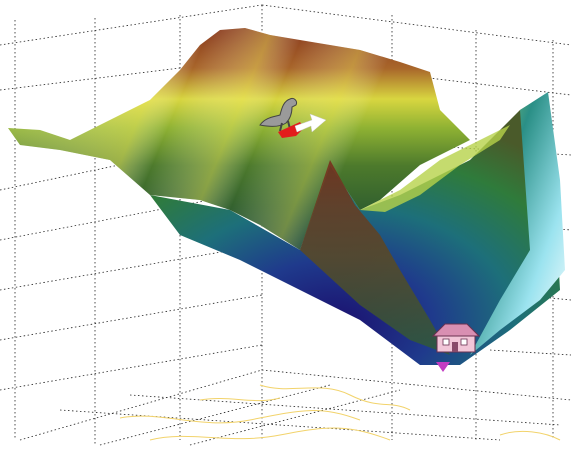  Describe the element at coordinates (340, 412) in the screenshot. I see `contours` at that location.